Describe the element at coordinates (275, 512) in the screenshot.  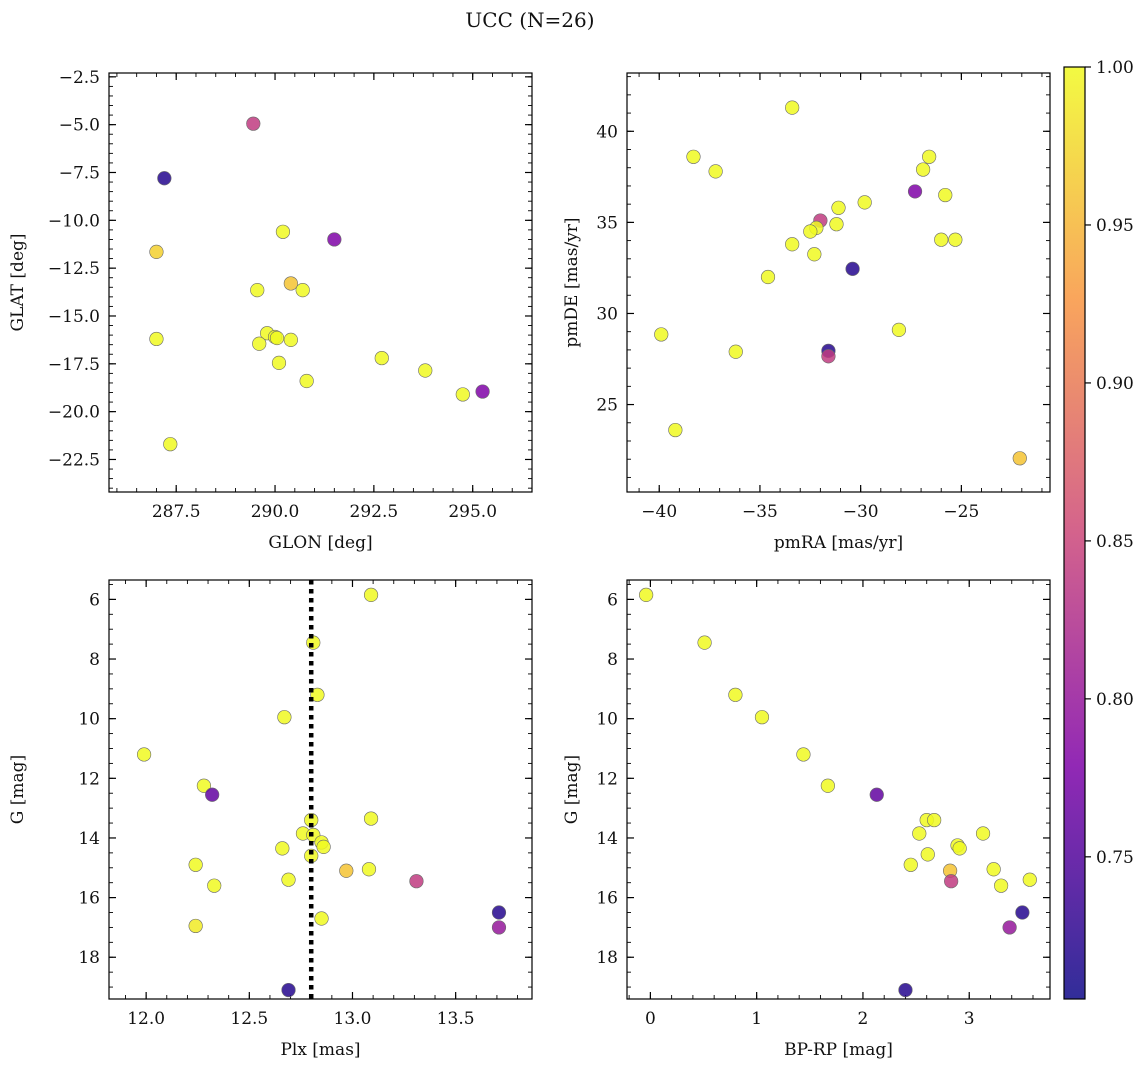
I see `x-tick-label: 290.0` at that location.